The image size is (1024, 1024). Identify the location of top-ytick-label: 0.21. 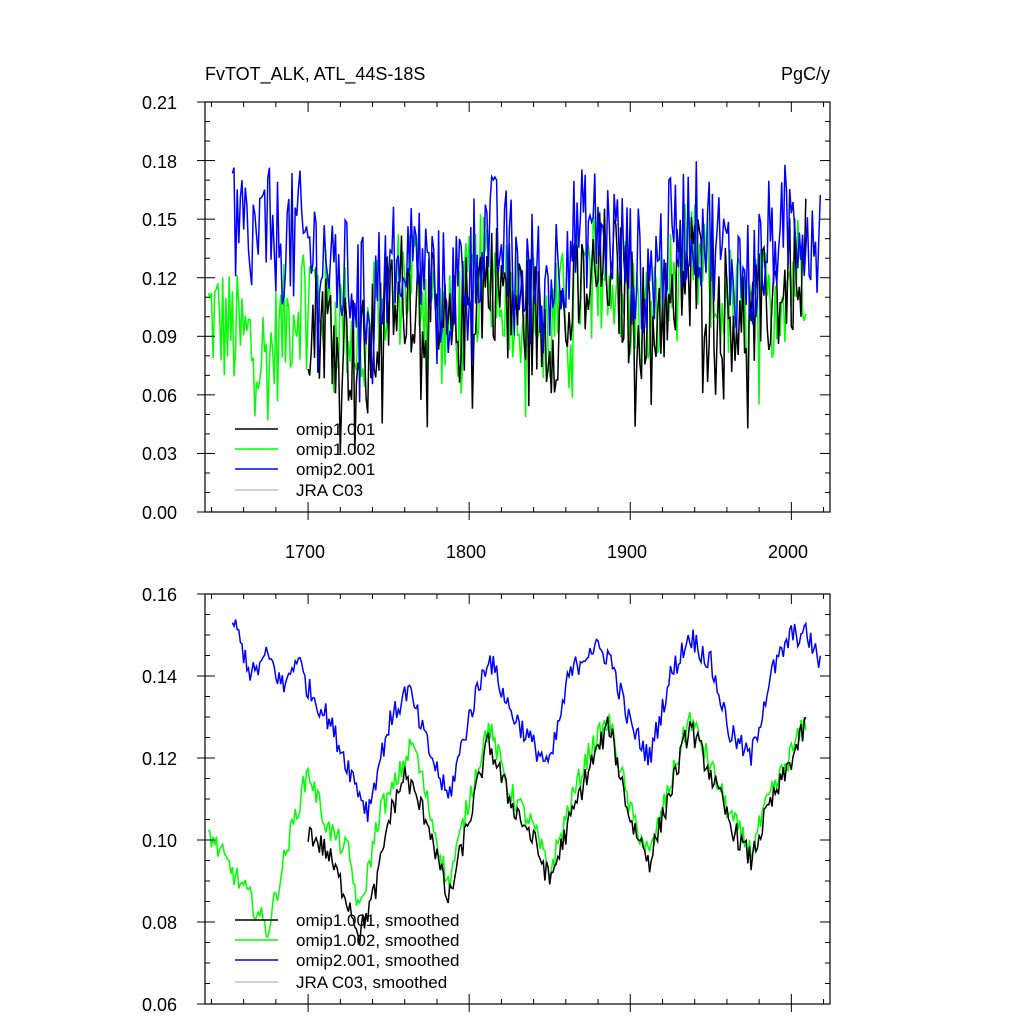
(159, 103).